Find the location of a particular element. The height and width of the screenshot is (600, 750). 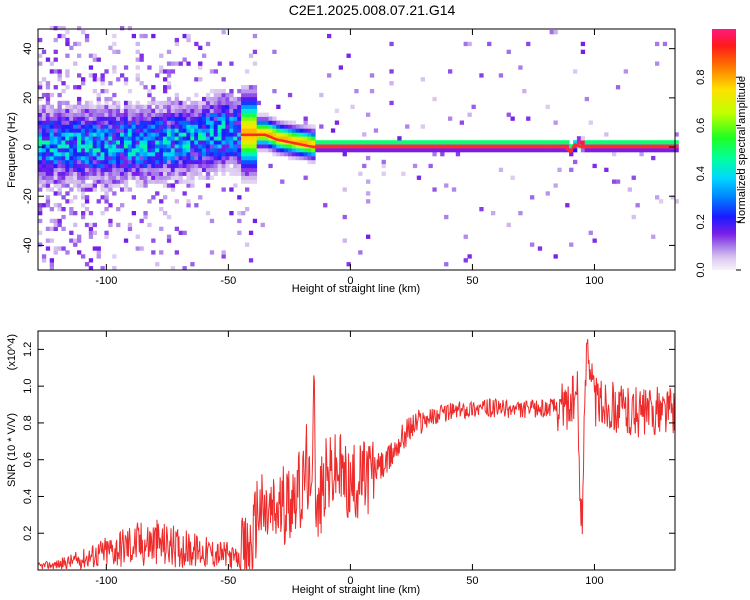

x-tick-label: -50 is located at coordinates (228, 281).